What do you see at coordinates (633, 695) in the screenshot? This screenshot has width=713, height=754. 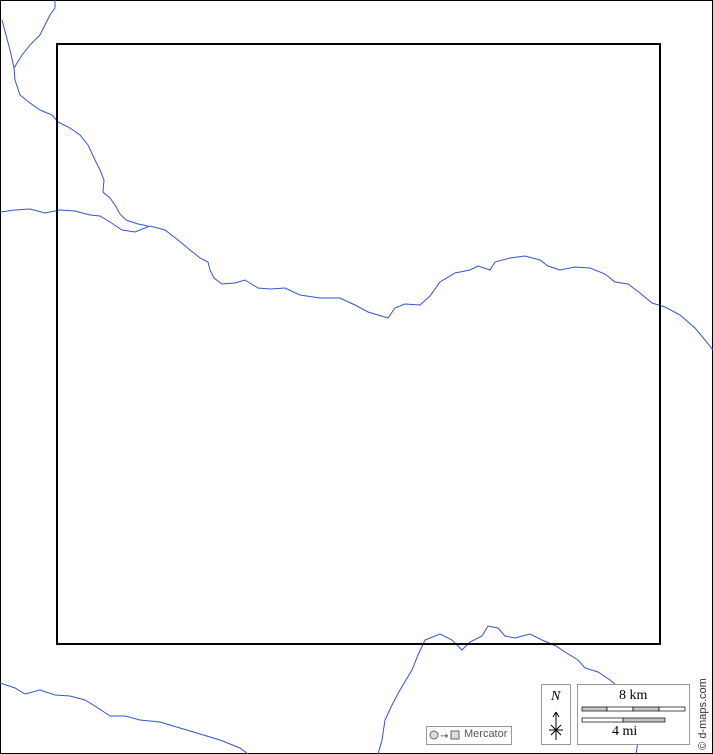 I see `scale-km-label: 8 km` at bounding box center [633, 695].